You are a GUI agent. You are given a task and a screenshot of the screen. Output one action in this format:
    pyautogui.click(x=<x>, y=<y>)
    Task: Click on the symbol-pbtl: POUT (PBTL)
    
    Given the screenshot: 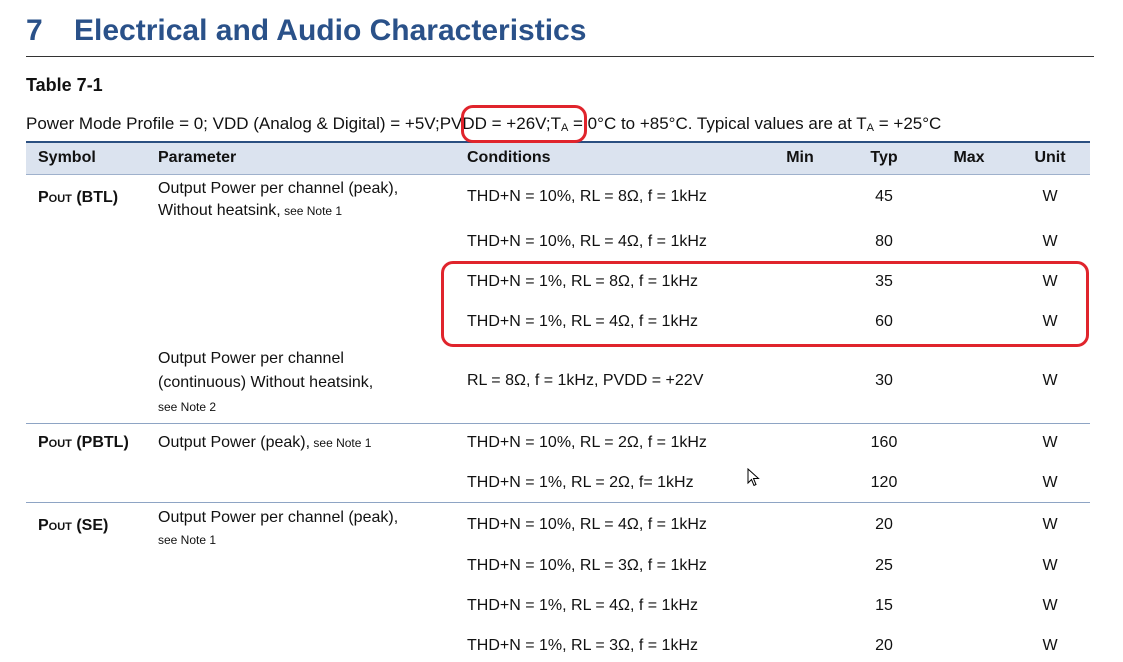 What is the action you would take?
    pyautogui.click(x=83, y=442)
    